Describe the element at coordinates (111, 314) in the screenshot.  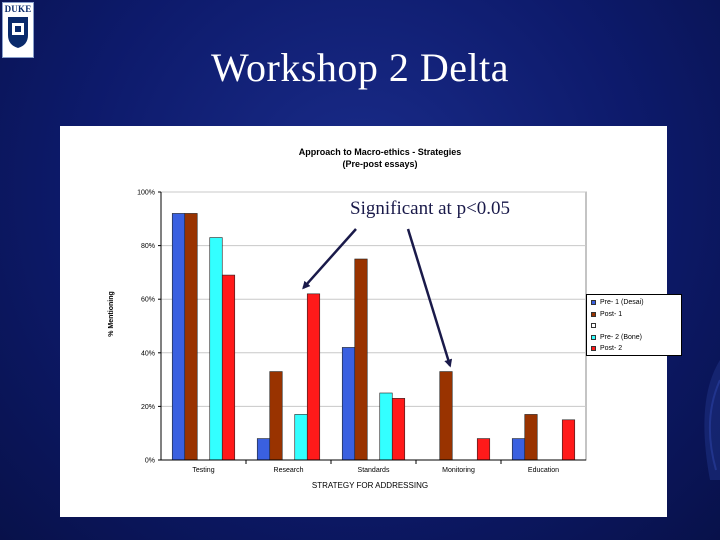
I see `y-axis-label: % Mentioning` at that location.